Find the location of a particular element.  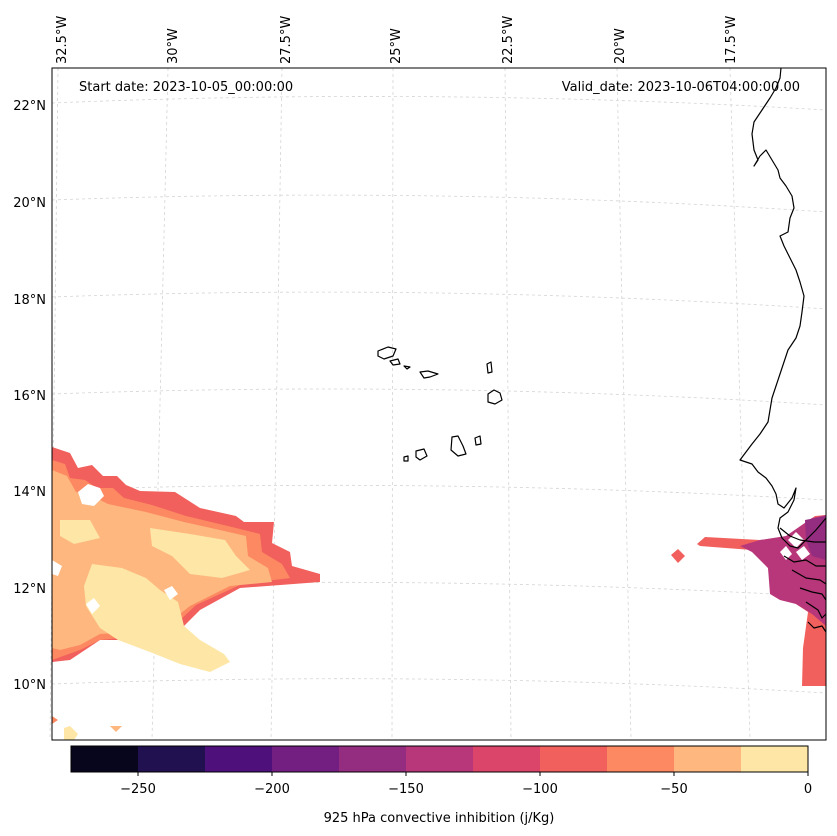

cabo-verde-maio is located at coordinates (478, 440).